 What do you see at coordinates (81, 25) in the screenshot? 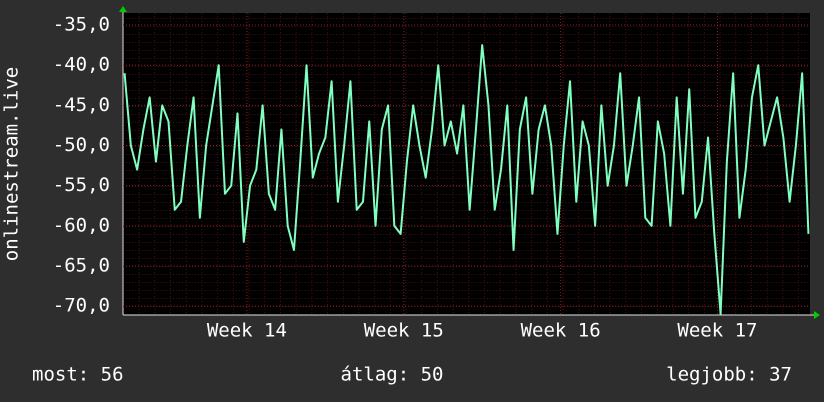
I see `y-tick-label: -35,0` at bounding box center [81, 25].